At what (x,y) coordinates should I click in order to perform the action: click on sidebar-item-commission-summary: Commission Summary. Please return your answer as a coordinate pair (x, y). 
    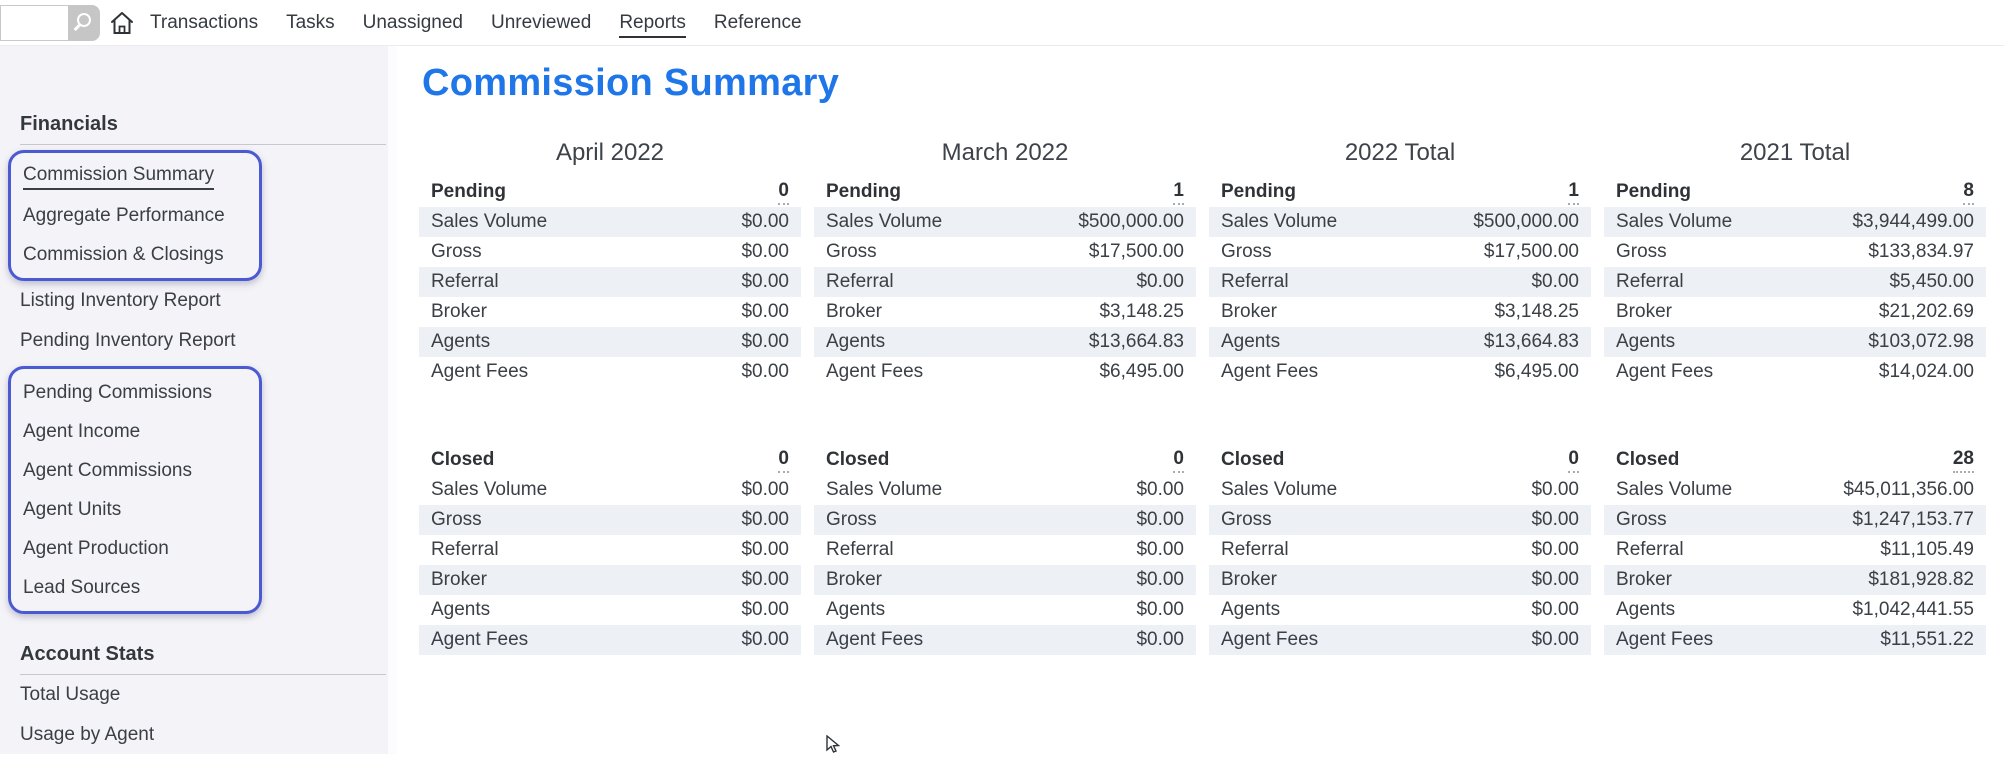
    Looking at the image, I should click on (135, 176).